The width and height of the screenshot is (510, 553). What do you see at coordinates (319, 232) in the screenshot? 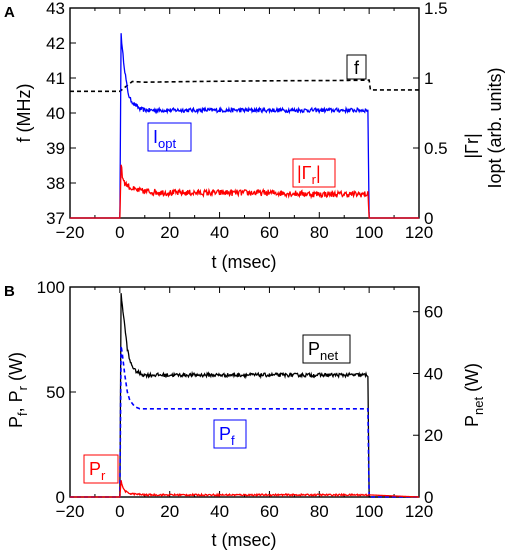
I see `panel-a-x-tick-label: 80` at bounding box center [319, 232].